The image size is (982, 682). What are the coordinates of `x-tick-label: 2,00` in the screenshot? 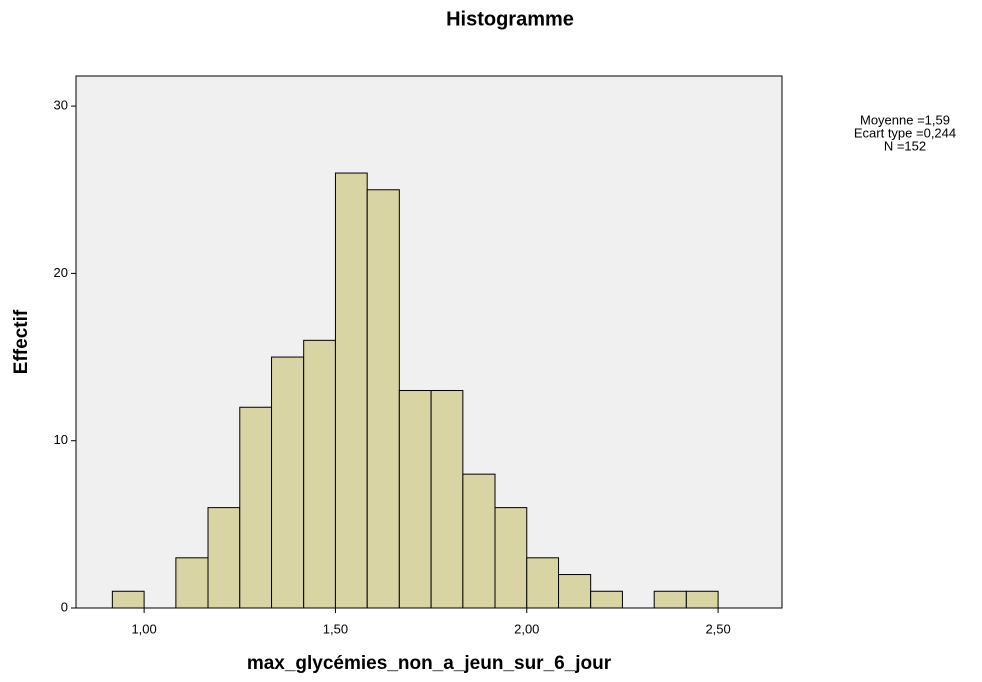 It's located at (526, 628).